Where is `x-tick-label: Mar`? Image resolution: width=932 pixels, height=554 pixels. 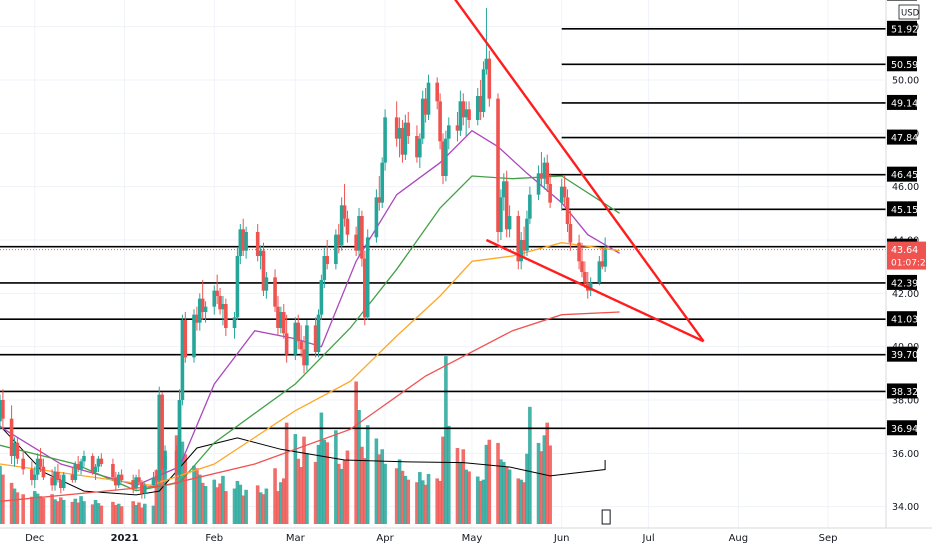 x-tick-label: Mar is located at coordinates (296, 538).